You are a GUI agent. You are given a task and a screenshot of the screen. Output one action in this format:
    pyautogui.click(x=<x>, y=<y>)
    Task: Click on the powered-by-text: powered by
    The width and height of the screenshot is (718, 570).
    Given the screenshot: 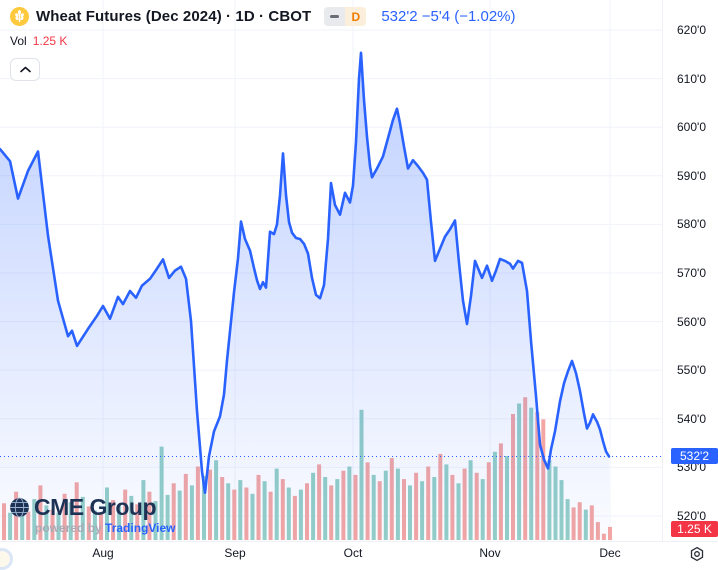 What is the action you would take?
    pyautogui.click(x=68, y=528)
    